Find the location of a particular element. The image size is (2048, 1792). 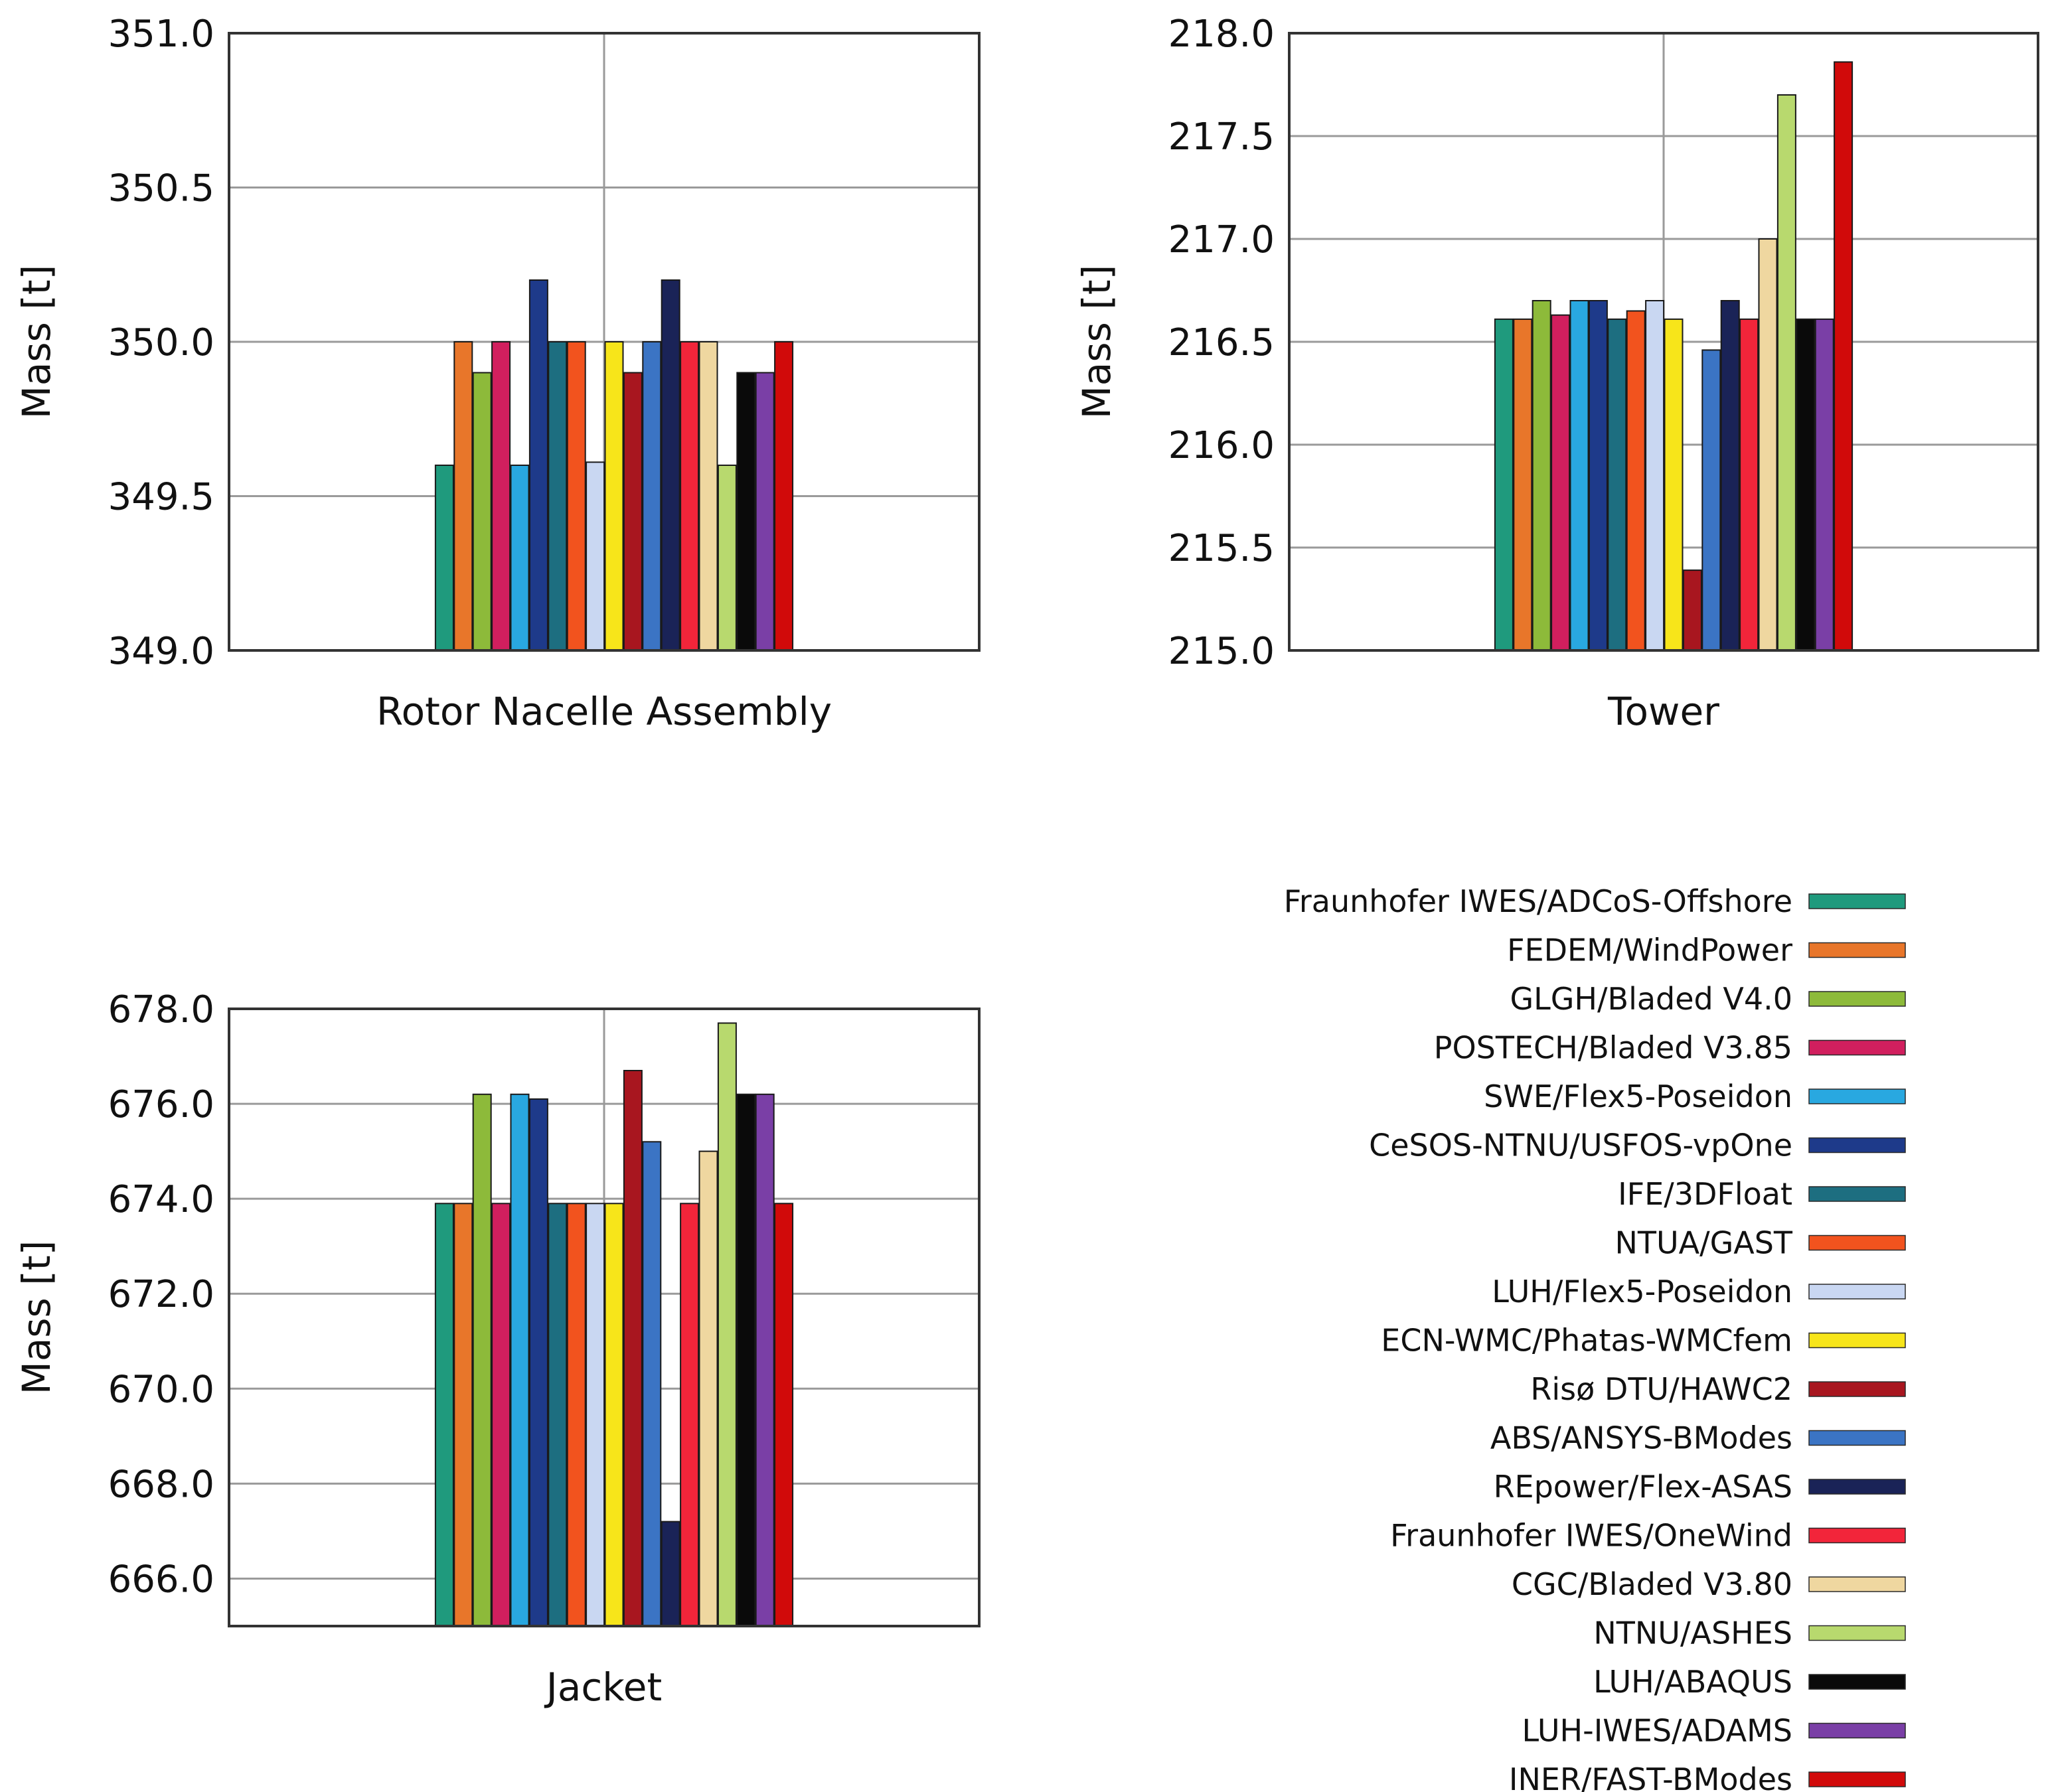

x-axis-label: Jacket is located at coordinates (603, 1687).